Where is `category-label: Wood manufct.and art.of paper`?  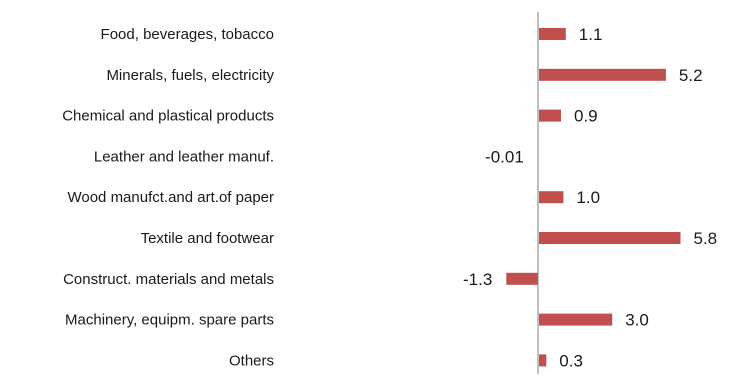
category-label: Wood manufct.and art.of paper is located at coordinates (170, 197).